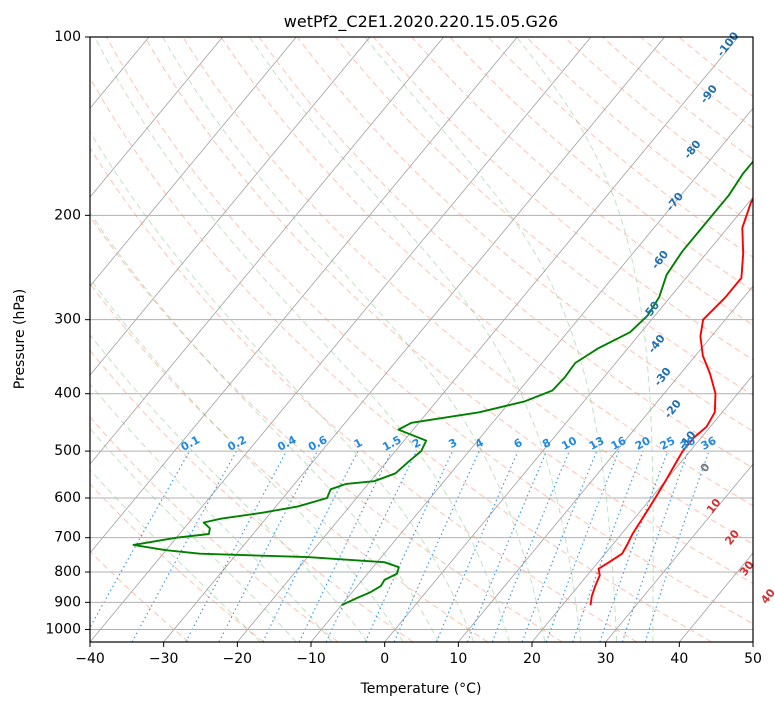 Image resolution: width=775 pixels, height=708 pixels. What do you see at coordinates (311, 659) in the screenshot?
I see `x-tick-label: −10` at bounding box center [311, 659].